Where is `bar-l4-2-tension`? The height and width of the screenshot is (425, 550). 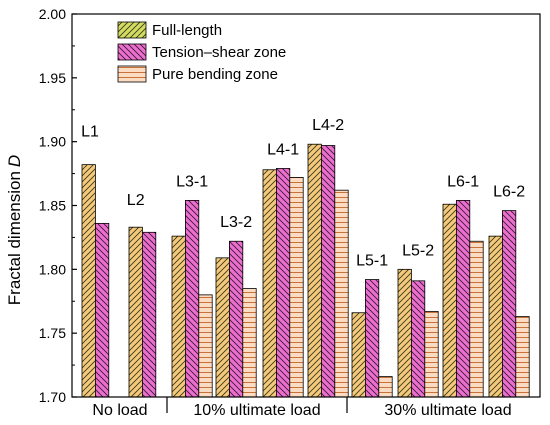
bar-l4-2-tension is located at coordinates (328, 271).